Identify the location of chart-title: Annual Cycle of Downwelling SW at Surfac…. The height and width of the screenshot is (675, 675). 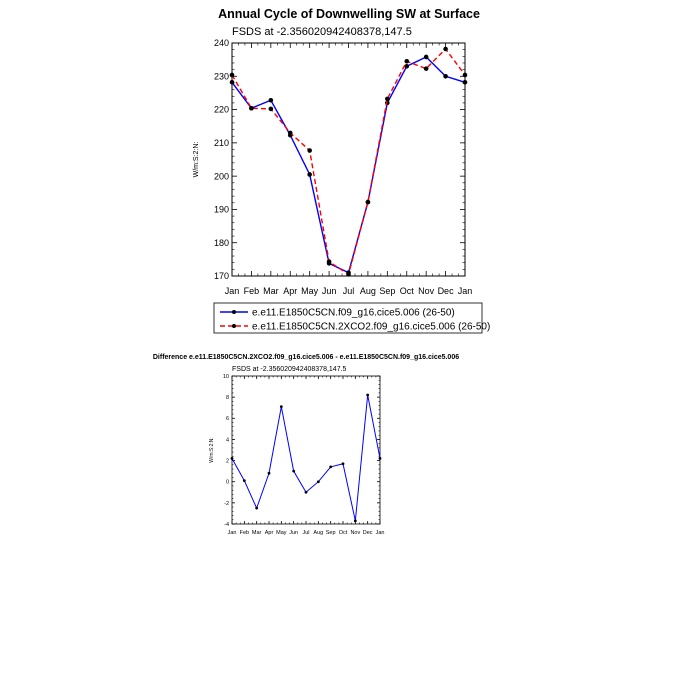
(349, 14).